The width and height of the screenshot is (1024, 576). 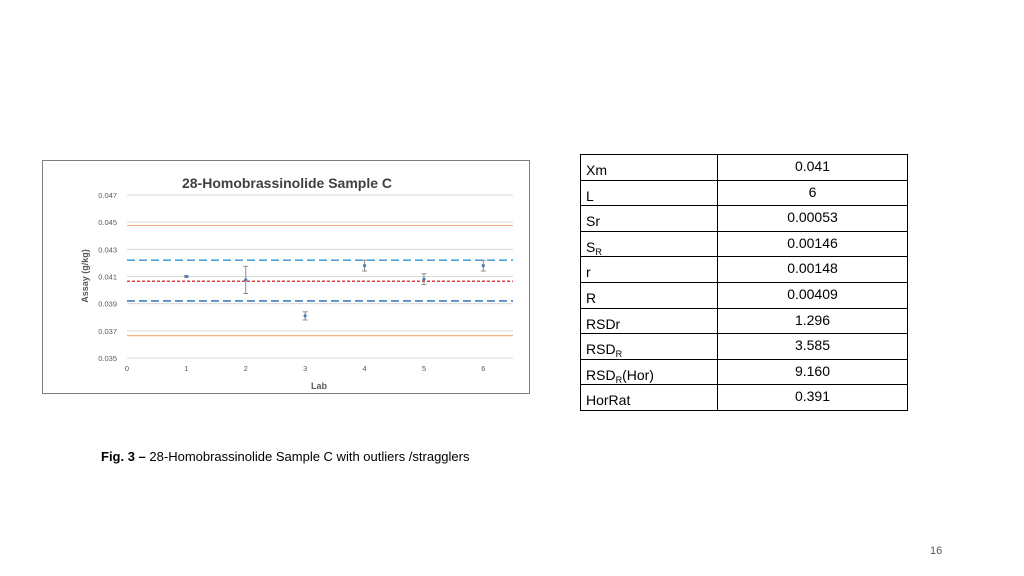 What do you see at coordinates (364, 368) in the screenshot?
I see `x-tick-label: 4` at bounding box center [364, 368].